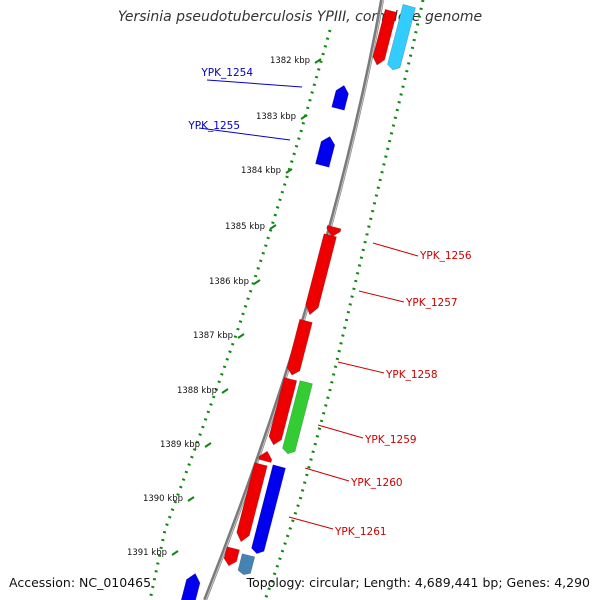 The image size is (600, 600). What do you see at coordinates (261, 171) in the screenshot?
I see `tick-label: 1384 kbp` at bounding box center [261, 171].